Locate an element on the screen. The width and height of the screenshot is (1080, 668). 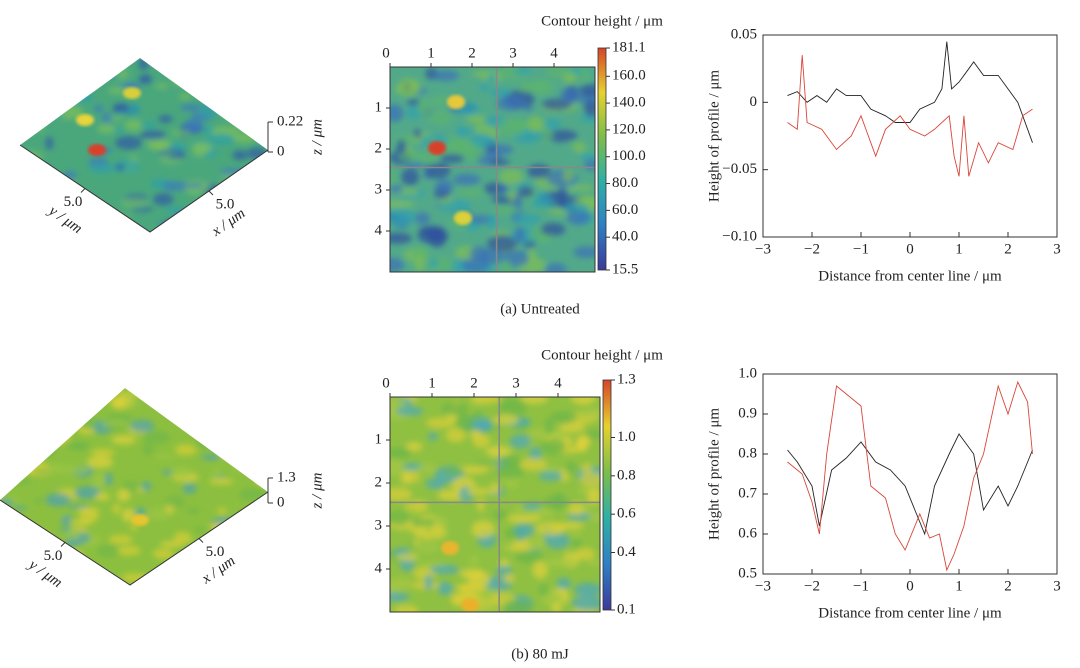
colorbar-tick-label: 120.0 is located at coordinates (629, 129).